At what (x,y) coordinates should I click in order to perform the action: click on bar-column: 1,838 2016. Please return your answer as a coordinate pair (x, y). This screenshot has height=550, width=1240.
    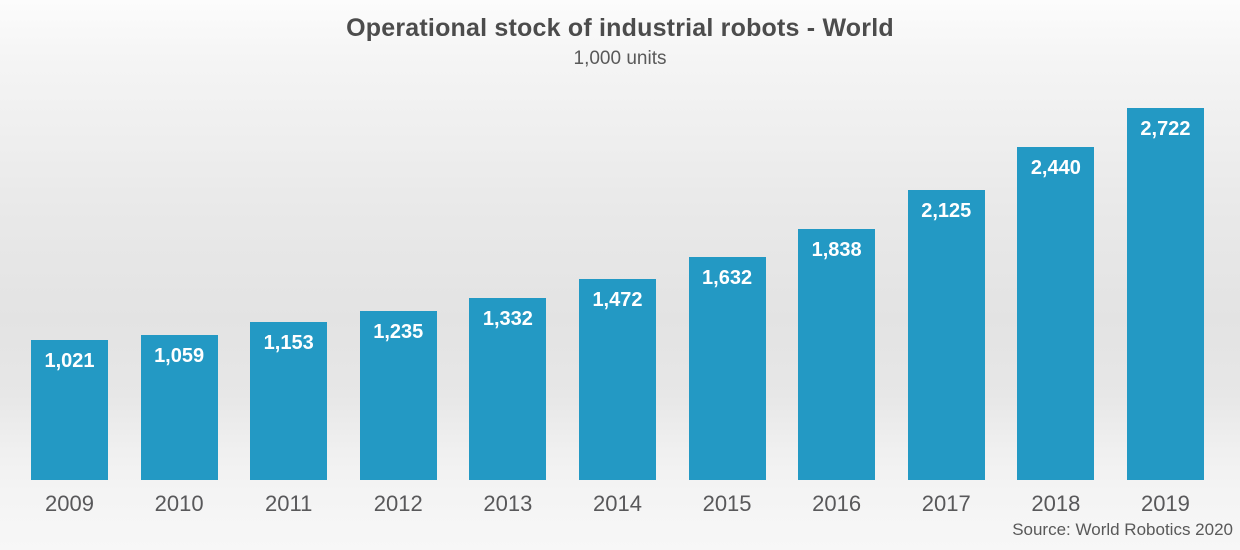
    Looking at the image, I should click on (837, 312).